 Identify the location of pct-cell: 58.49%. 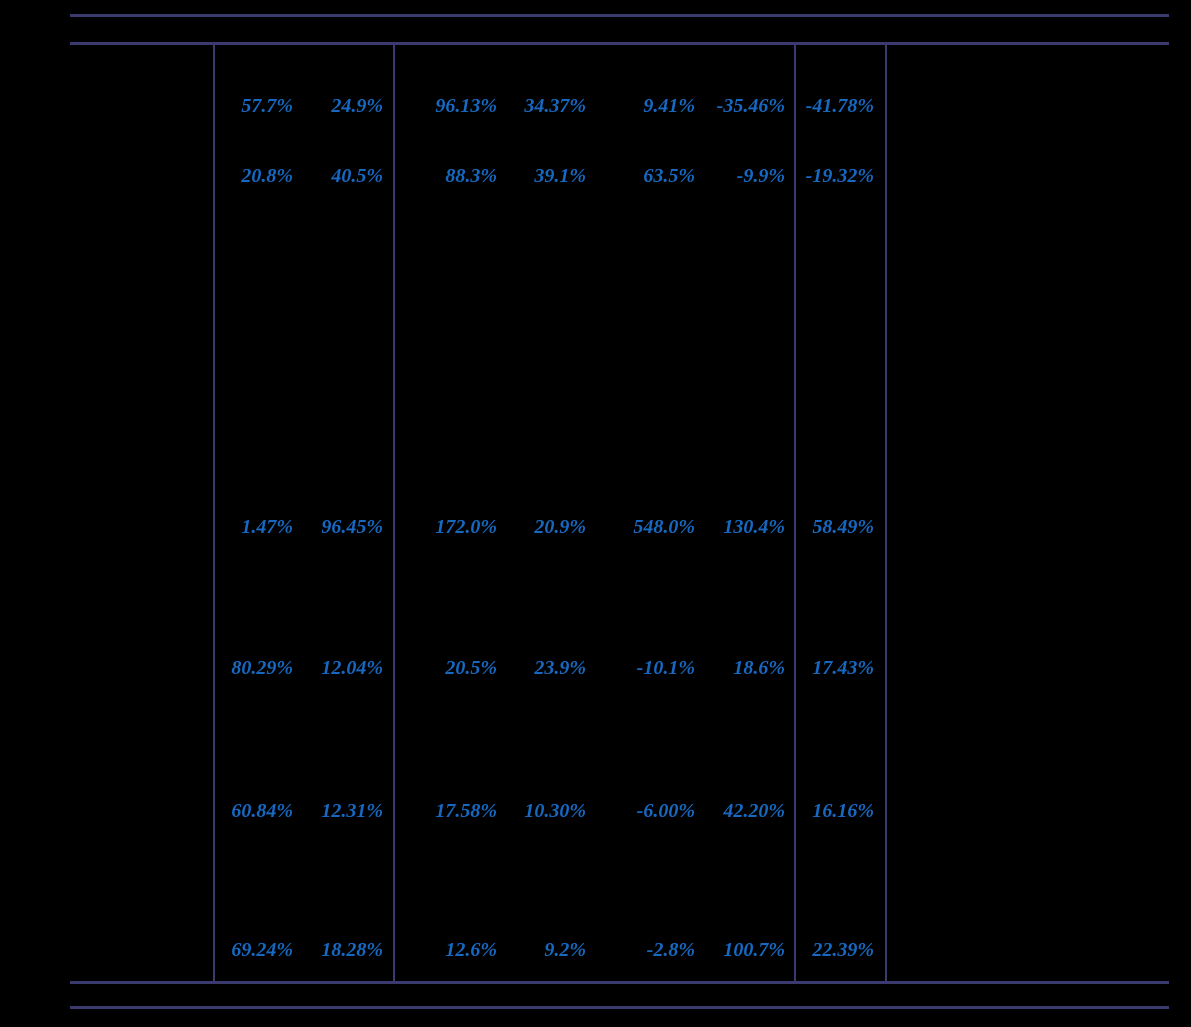
(843, 527).